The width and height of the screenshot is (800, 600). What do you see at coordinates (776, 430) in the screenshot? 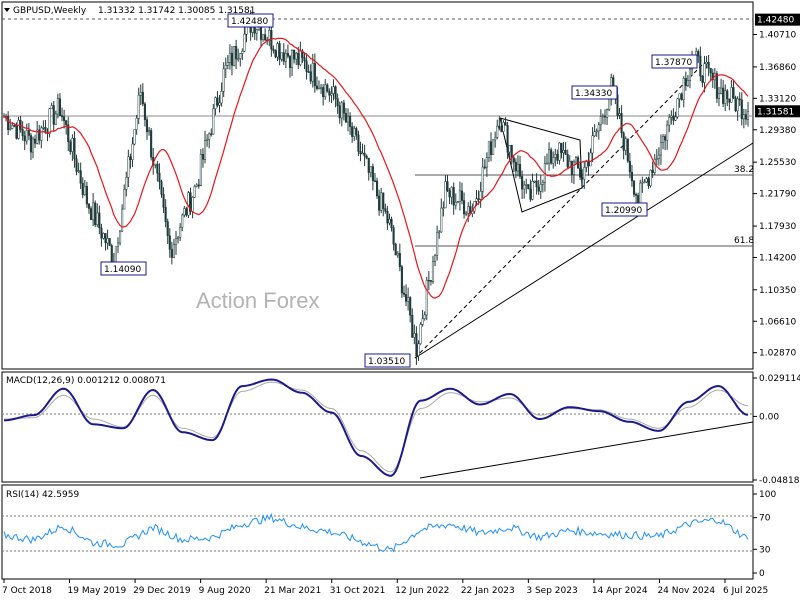
I see `macd-y-axis: 0.029114 0.00 -0.048189` at bounding box center [776, 430].